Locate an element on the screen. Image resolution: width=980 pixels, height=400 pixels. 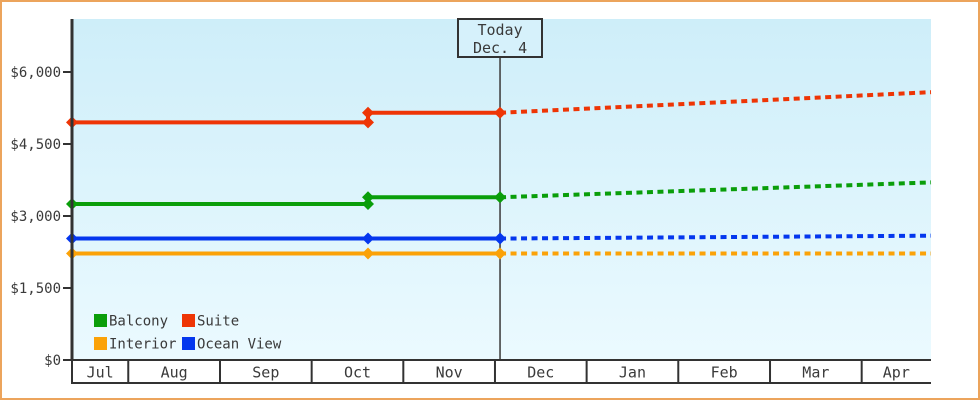
legend-swatch-balcony is located at coordinates (100, 320).